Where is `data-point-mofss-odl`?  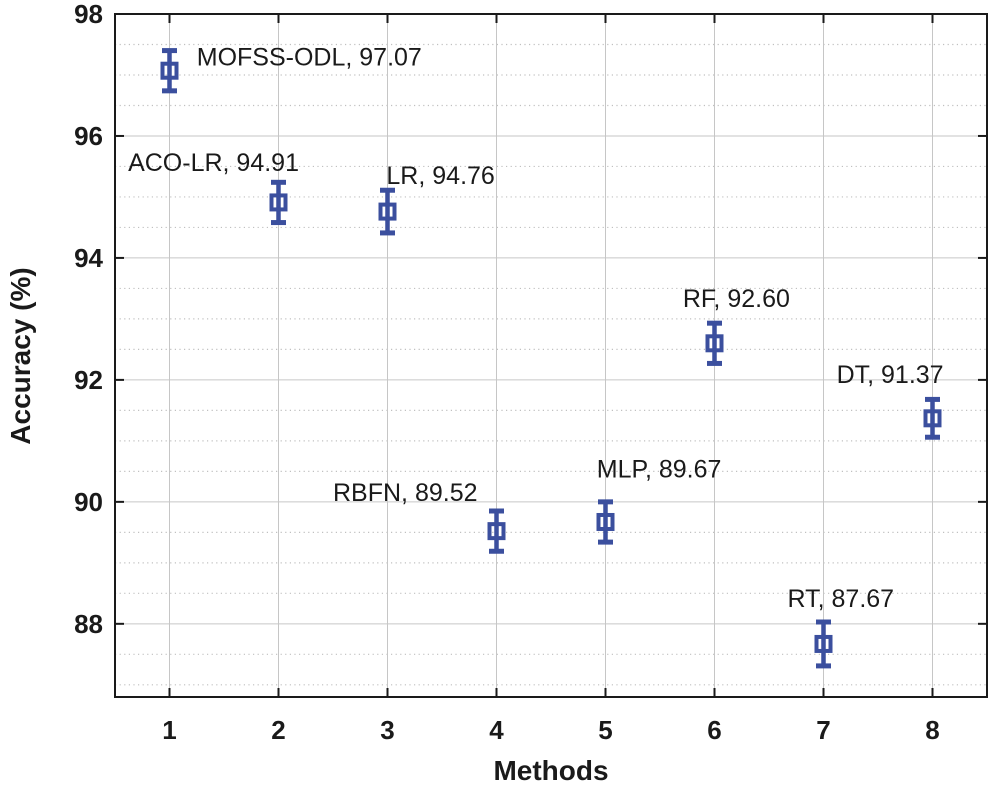
data-point-mofss-odl is located at coordinates (169, 71).